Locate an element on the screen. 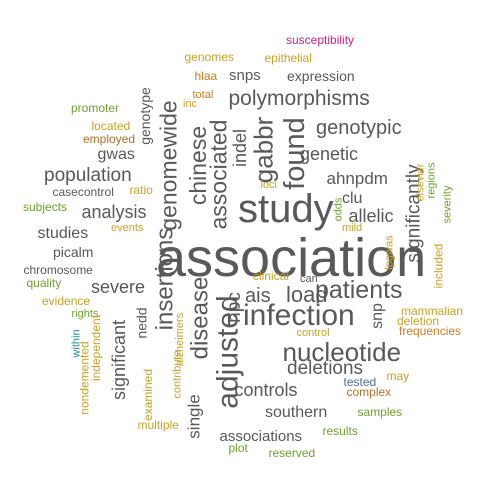  word-polymorphisms: polymorphisms is located at coordinates (299, 98).